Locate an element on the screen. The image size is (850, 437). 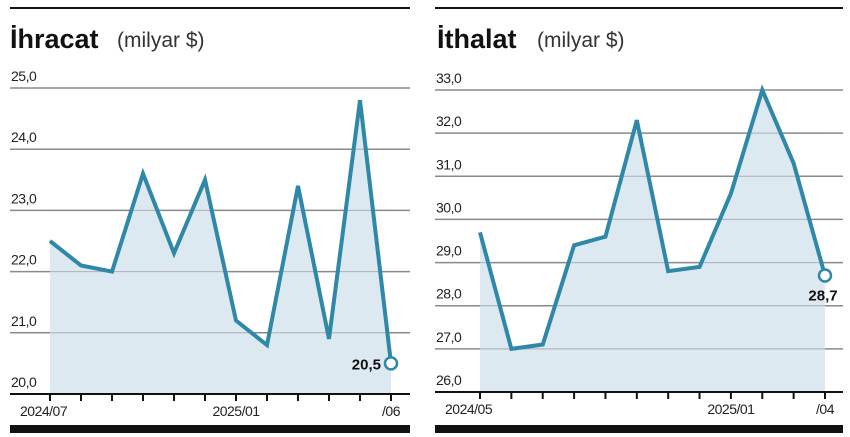
exports-unit: (milyar $) is located at coordinates (161, 40).